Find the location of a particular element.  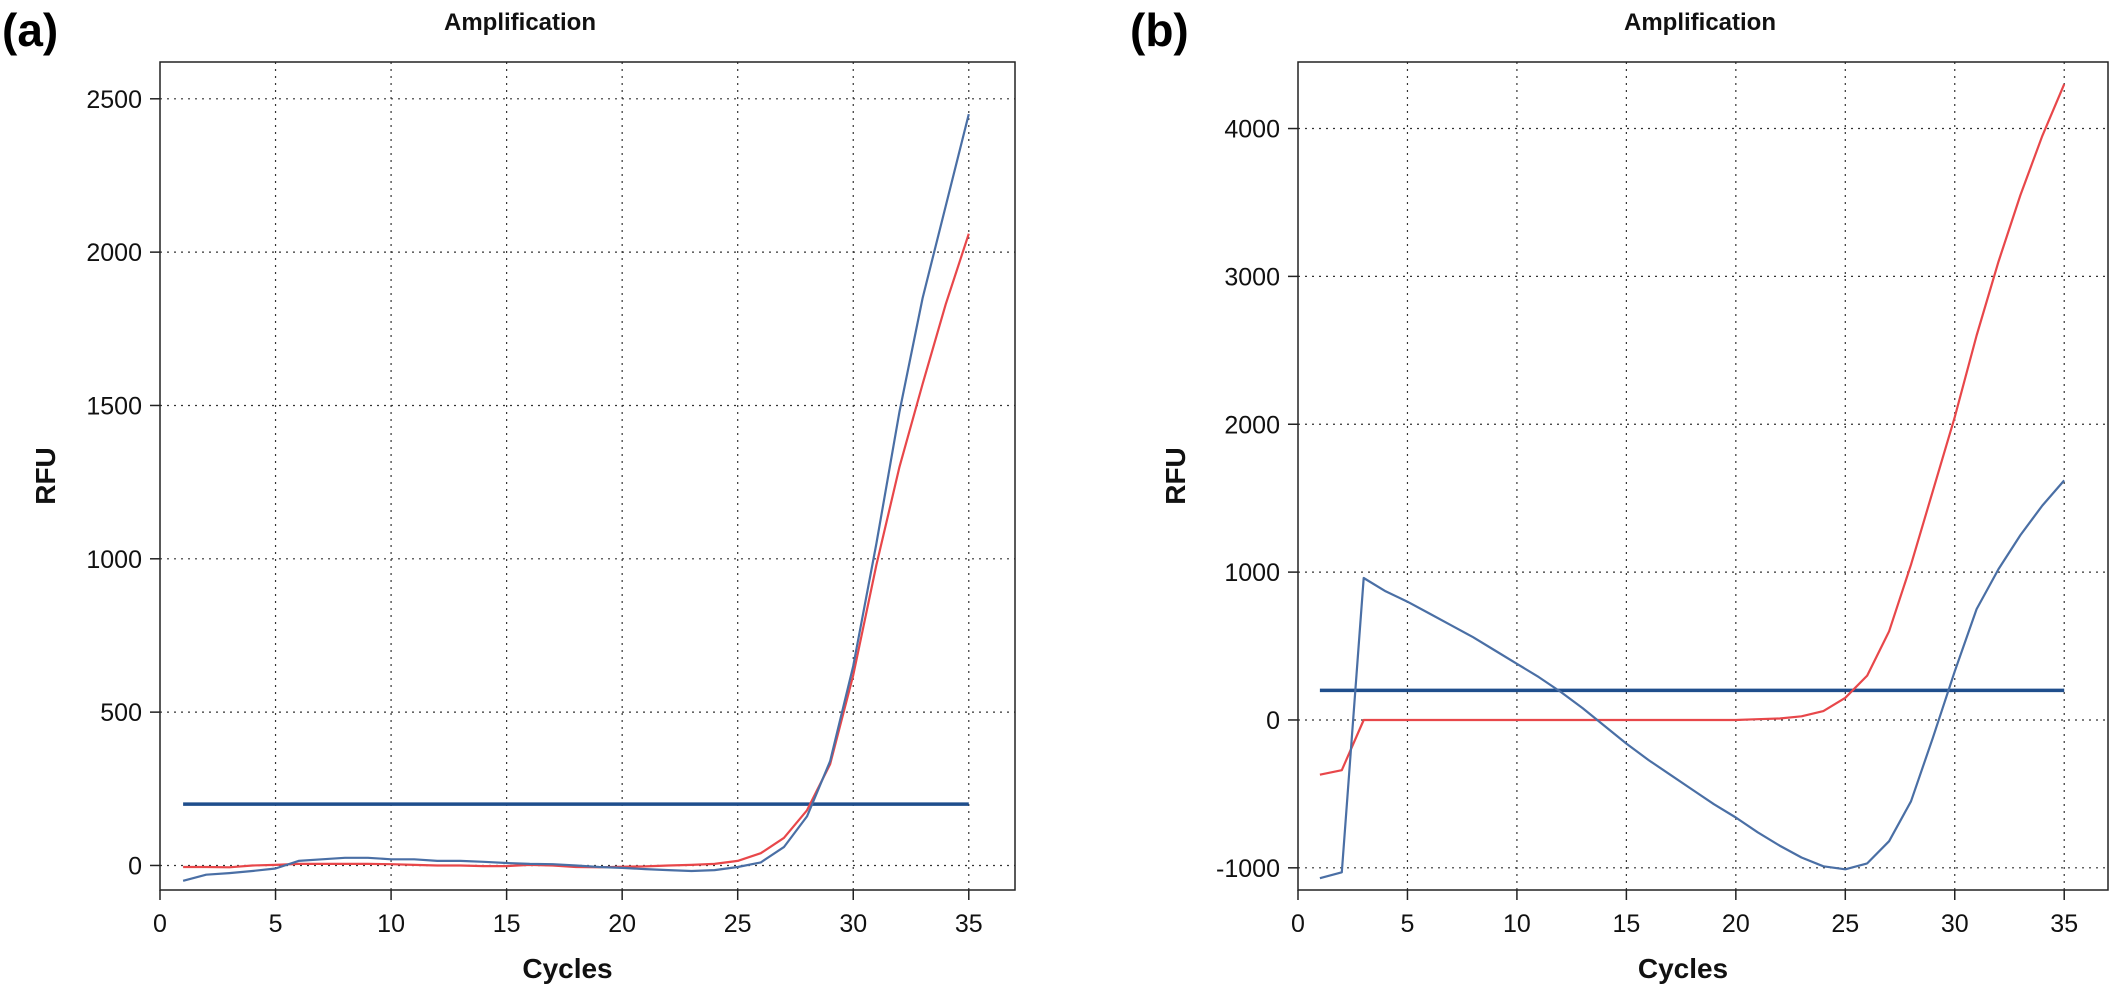

panel-label: (a) is located at coordinates (30, 30).